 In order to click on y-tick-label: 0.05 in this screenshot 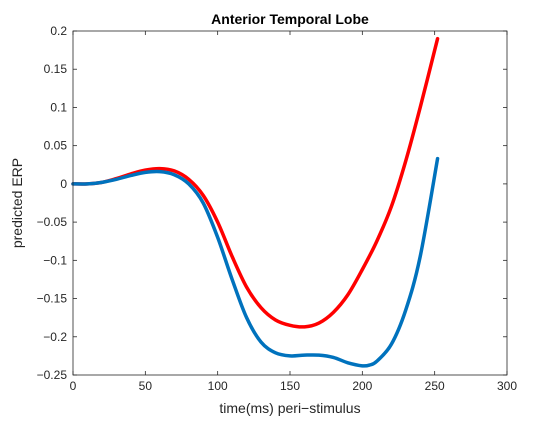, I will do `click(56, 146)`.